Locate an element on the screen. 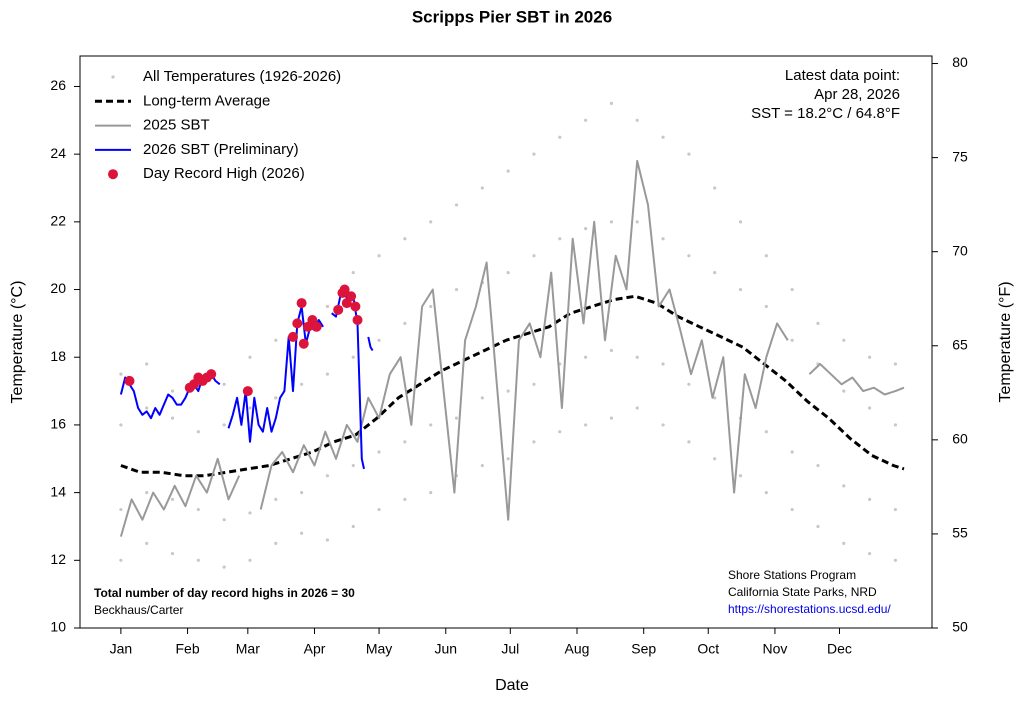  x-tick-label: May is located at coordinates (379, 649).